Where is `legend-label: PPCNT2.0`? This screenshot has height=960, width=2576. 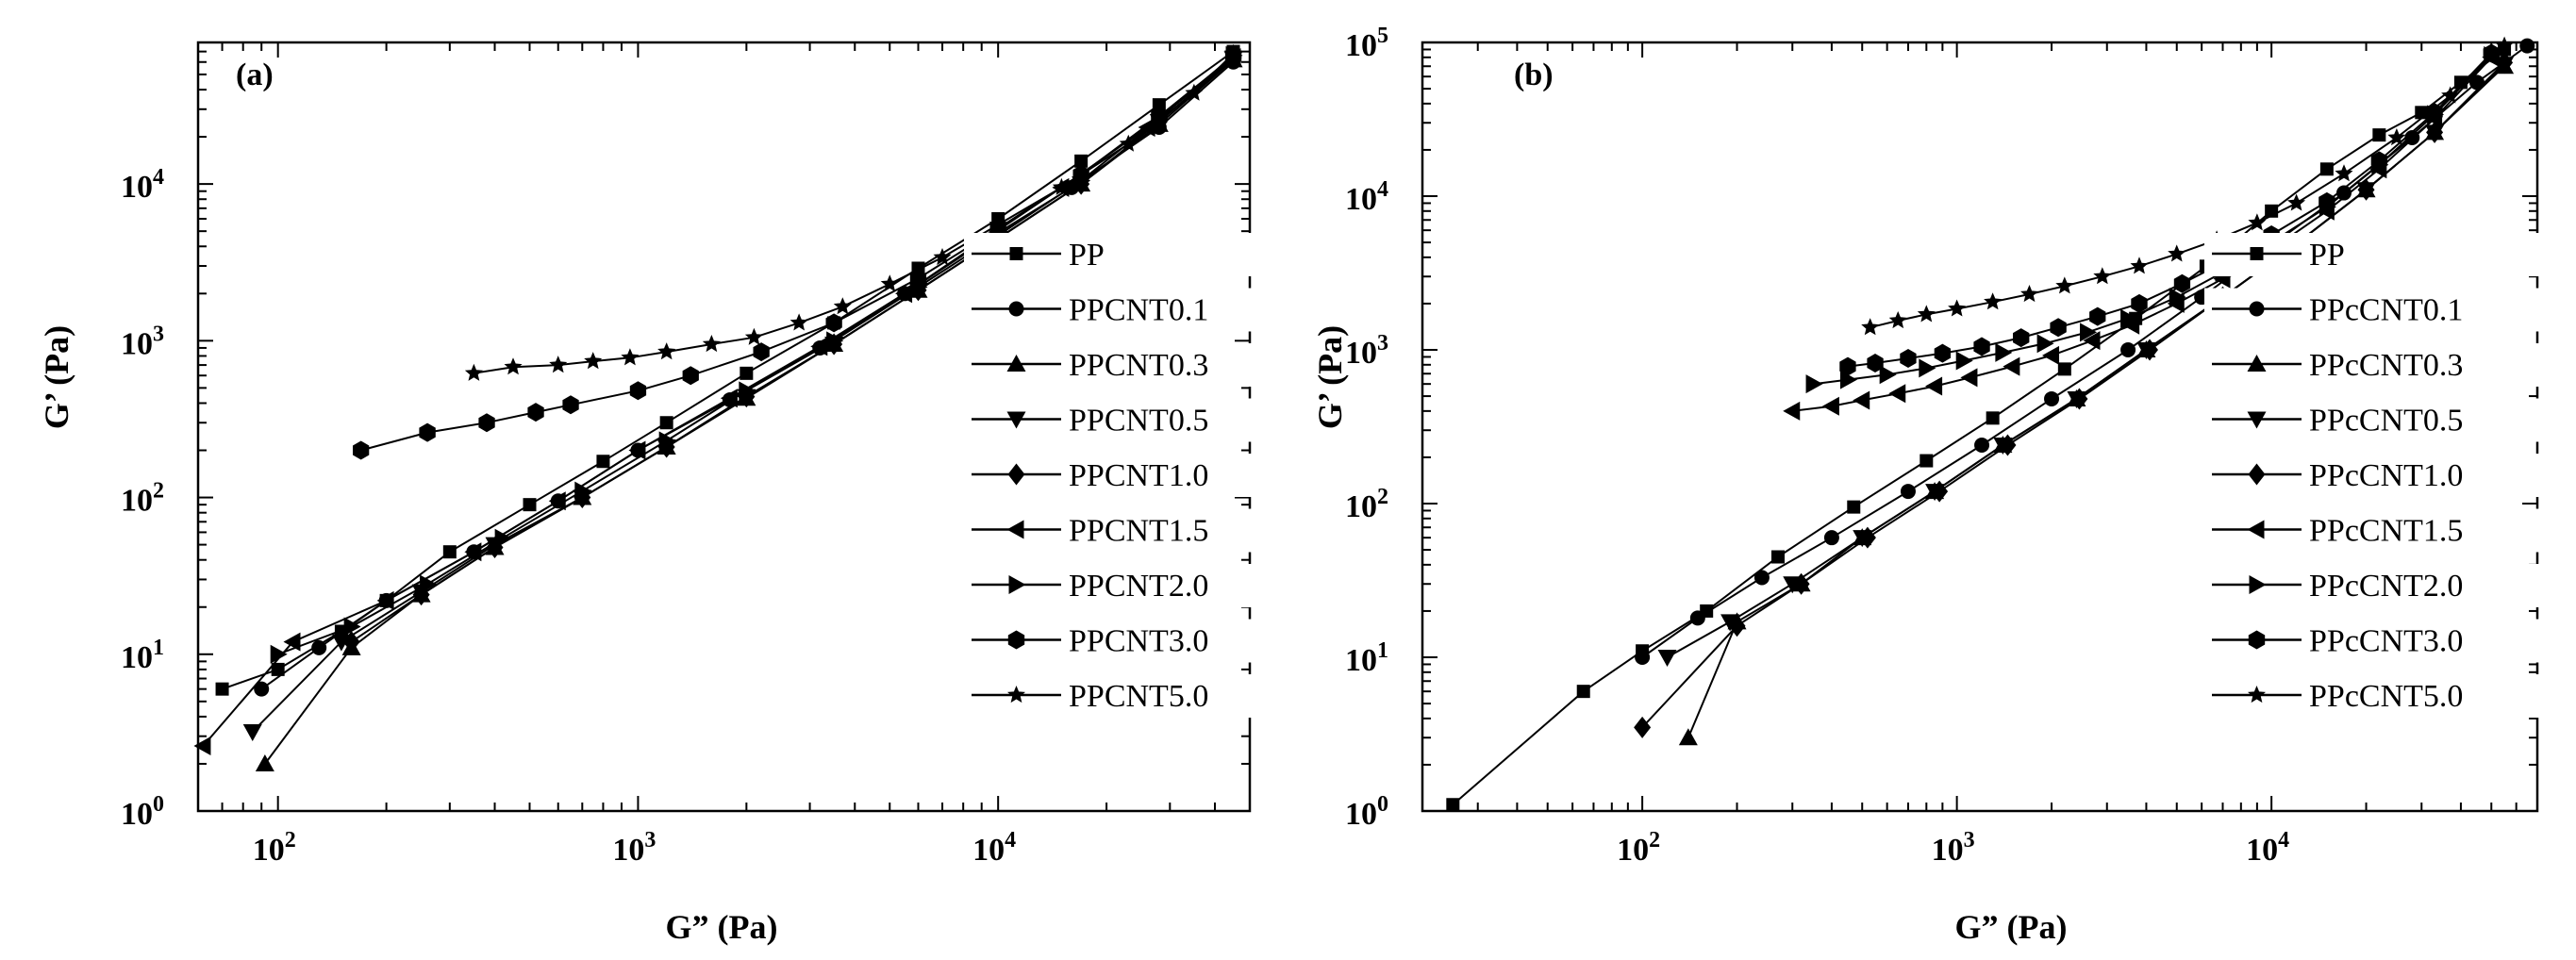
legend-label: PPCNT2.0 is located at coordinates (1138, 586).